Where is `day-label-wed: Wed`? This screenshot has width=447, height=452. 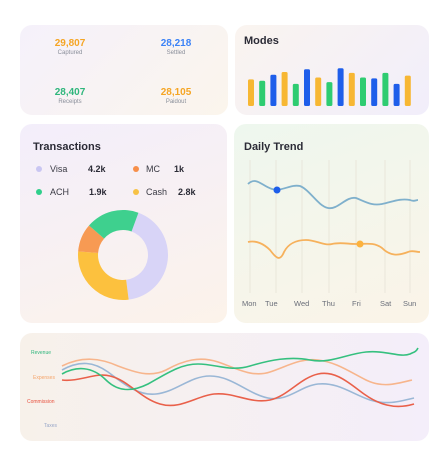
day-label-wed: Wed is located at coordinates (302, 303).